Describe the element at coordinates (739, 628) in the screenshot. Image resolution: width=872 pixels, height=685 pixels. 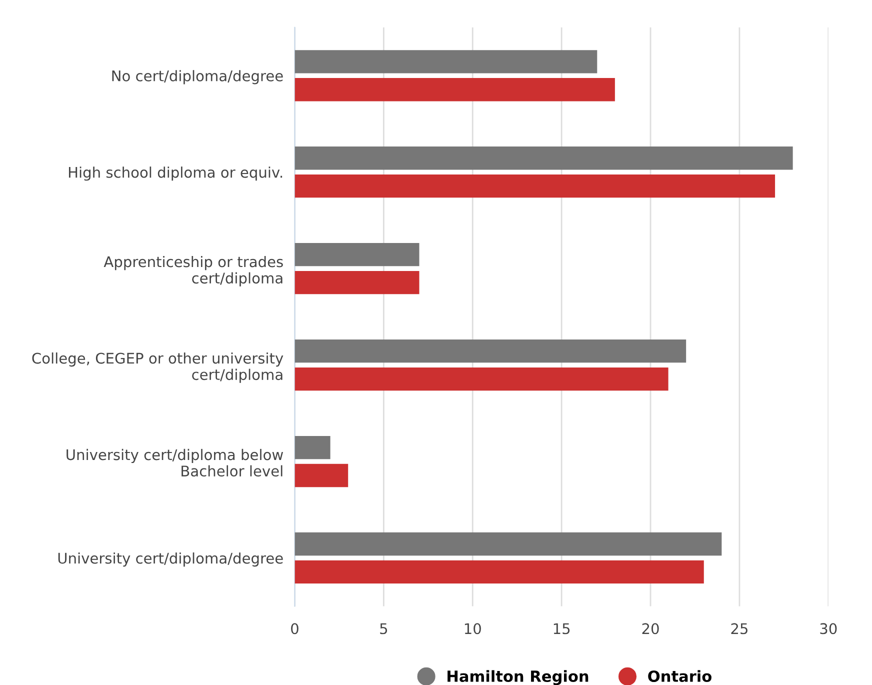
I see `x-tick-label: 25` at that location.